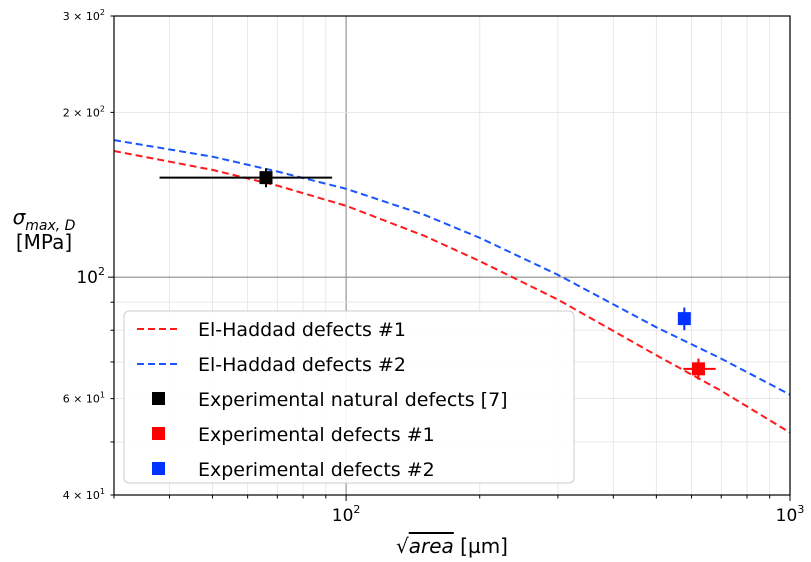 The width and height of the screenshot is (811, 562). I want to click on y-tick-label: 4 × 10¹, so click(84, 494).